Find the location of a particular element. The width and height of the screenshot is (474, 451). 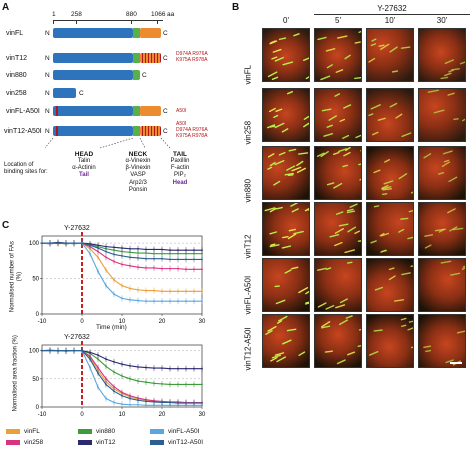

chart-bottom-title: Y-27632 is located at coordinates (77, 337).